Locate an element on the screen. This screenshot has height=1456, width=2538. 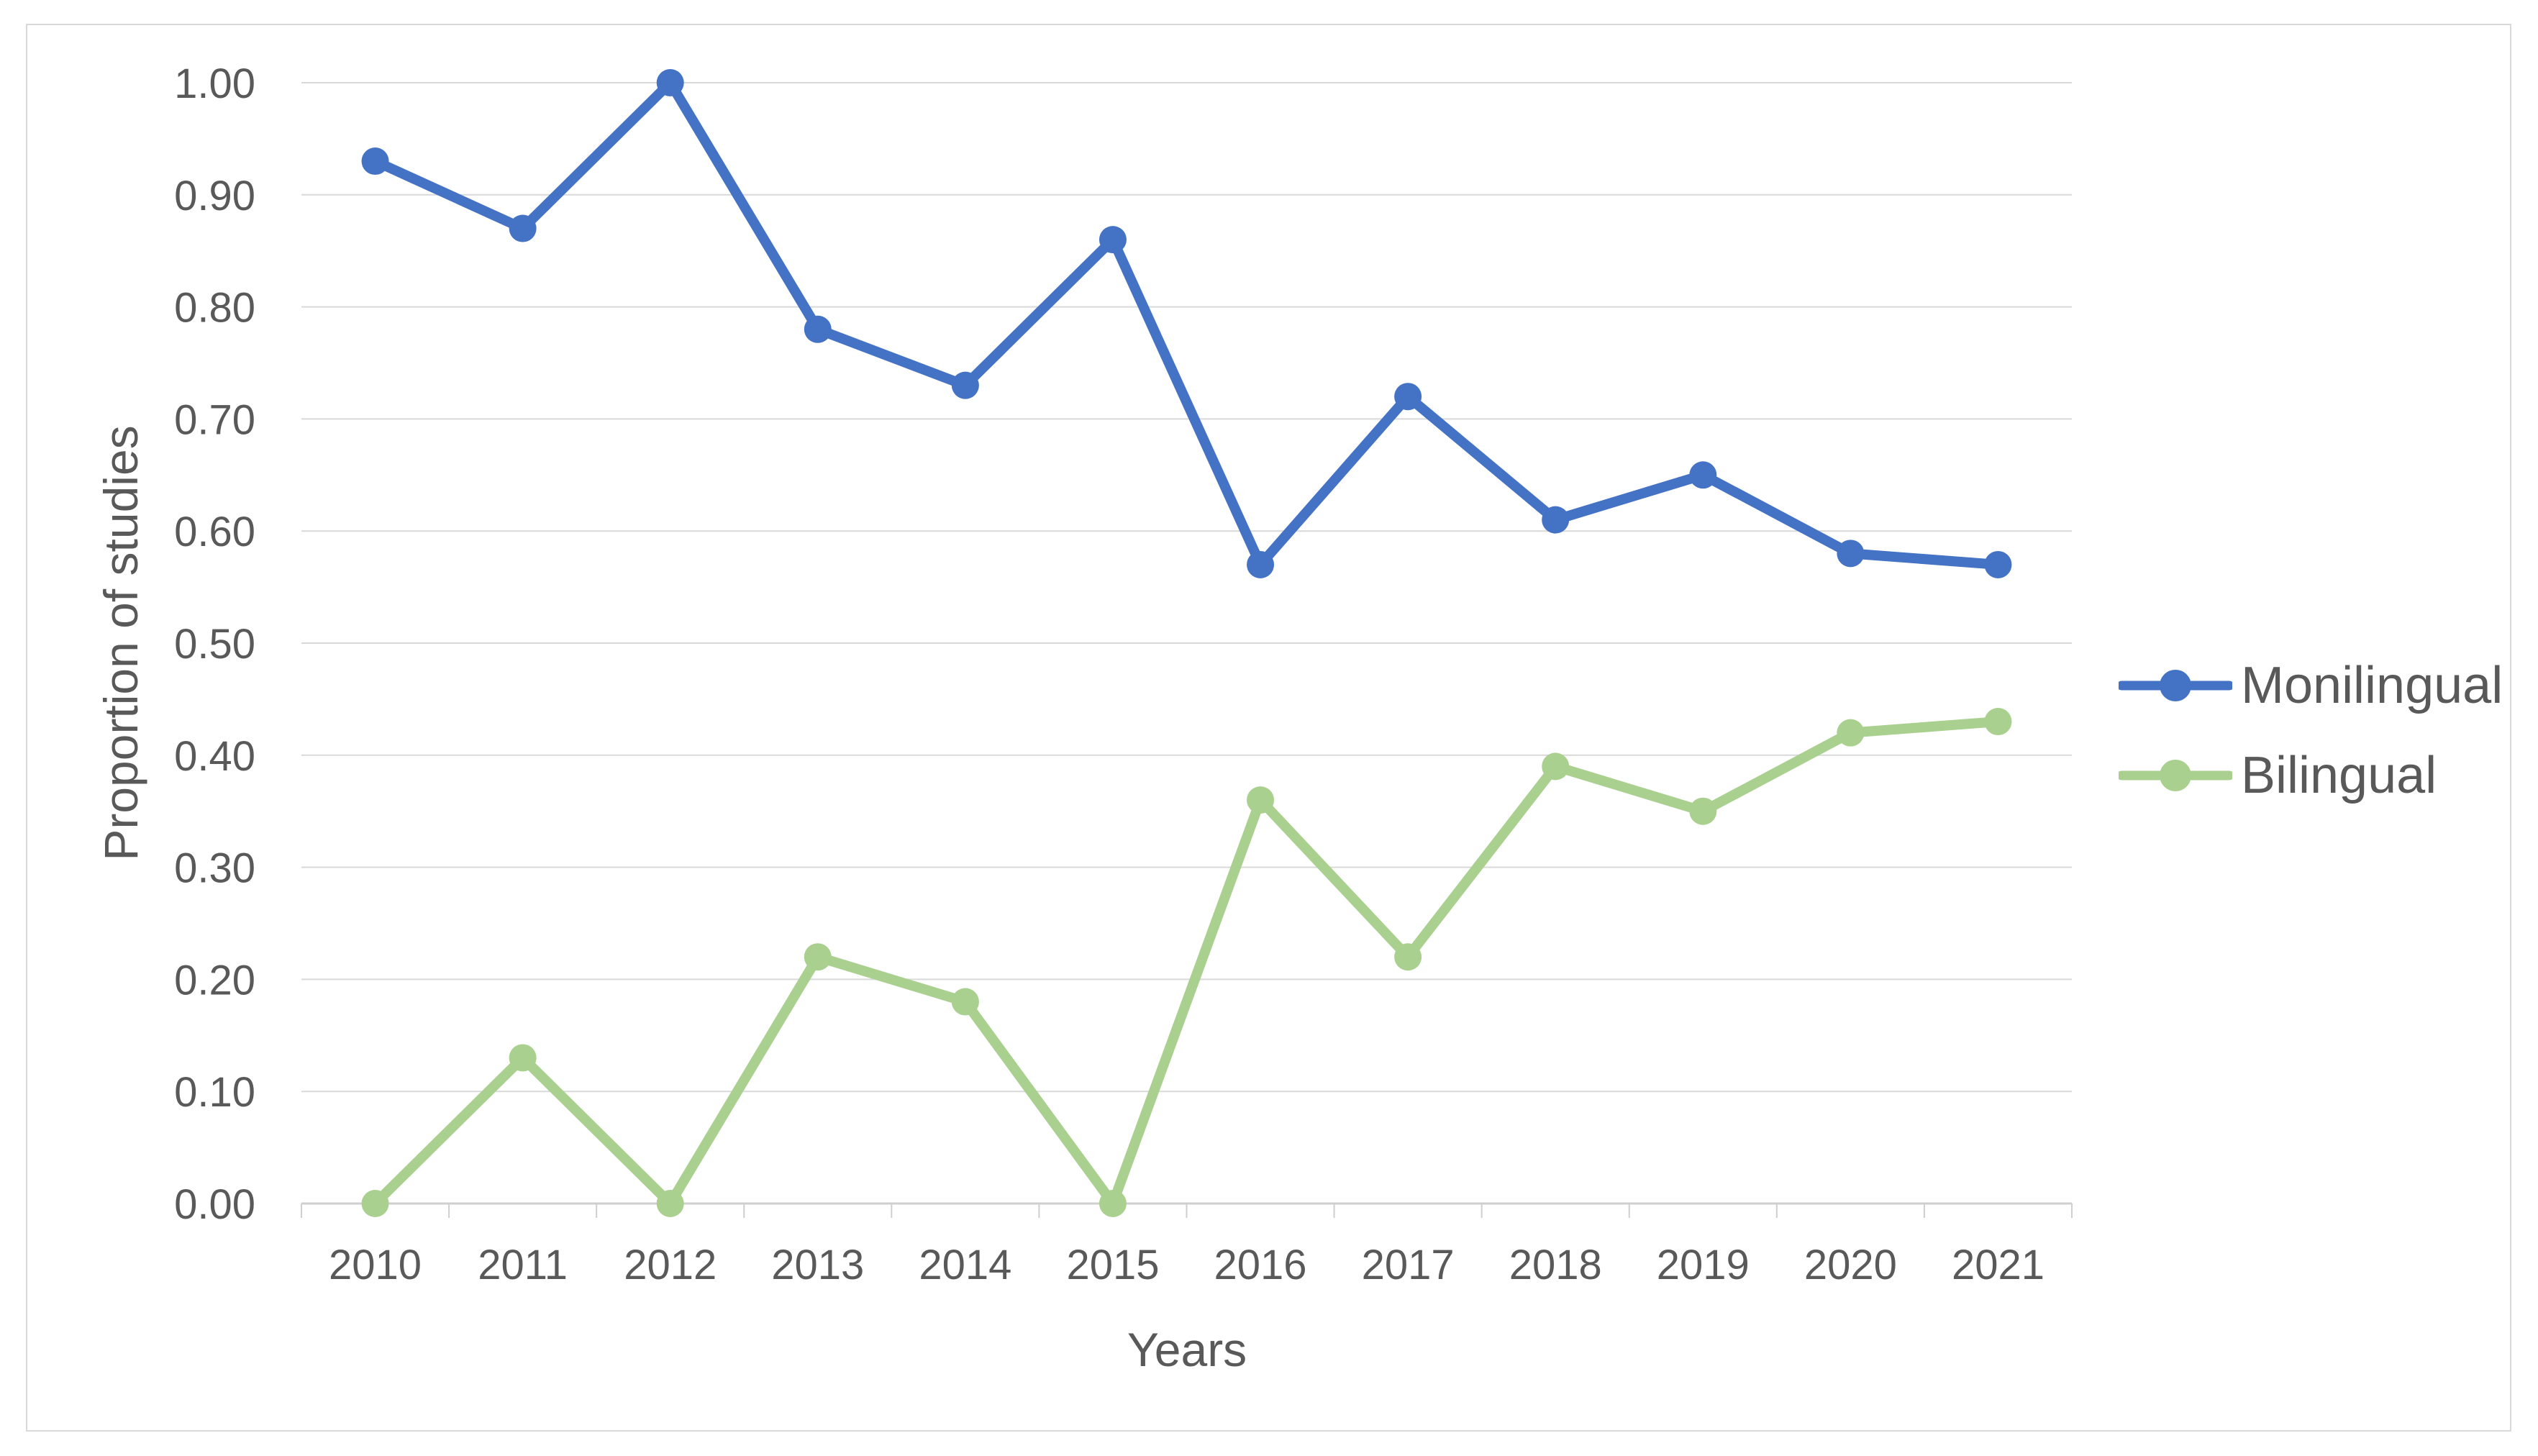
y-tick-label: 0.10 is located at coordinates (214, 1092).